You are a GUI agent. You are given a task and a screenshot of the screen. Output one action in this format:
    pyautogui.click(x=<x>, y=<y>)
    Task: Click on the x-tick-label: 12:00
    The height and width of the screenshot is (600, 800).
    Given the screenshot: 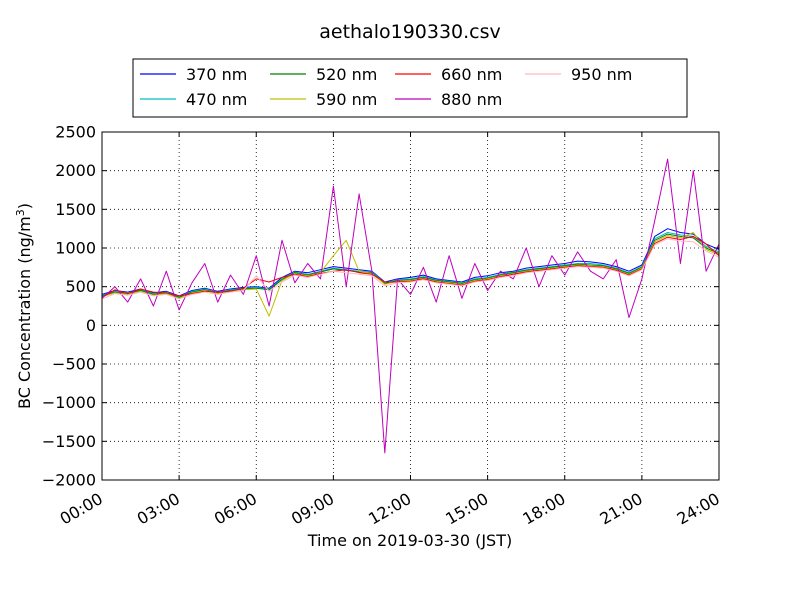 What is the action you would take?
    pyautogui.click(x=389, y=509)
    